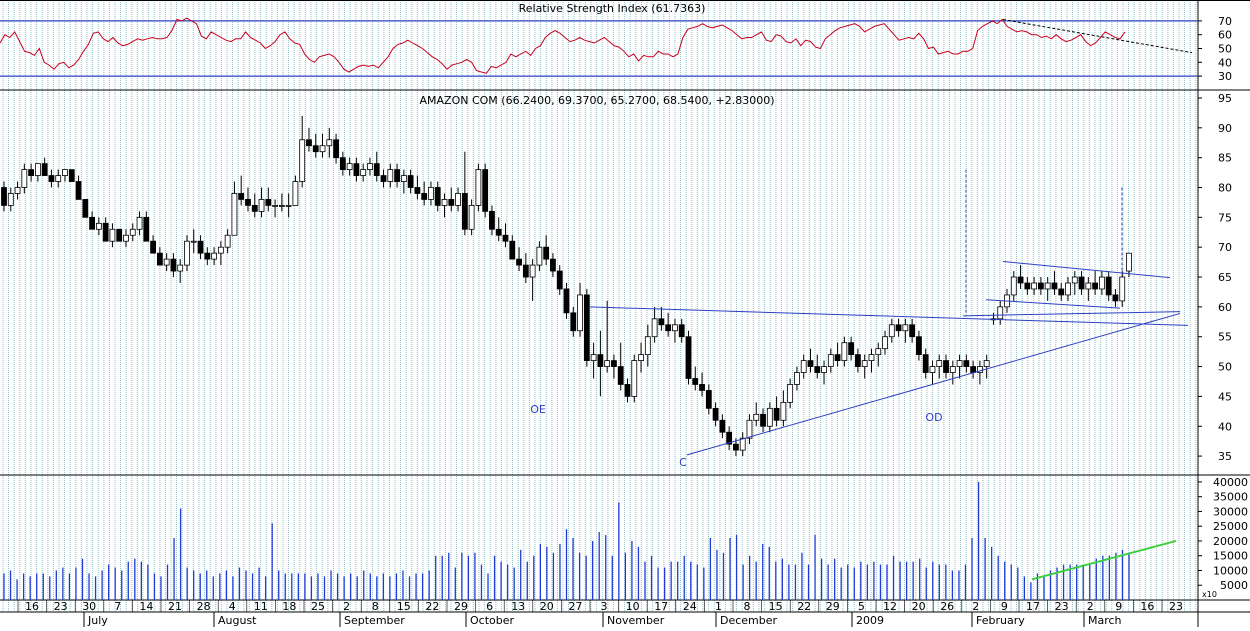  What do you see at coordinates (492, 620) in the screenshot?
I see `x-month-label: October` at bounding box center [492, 620].